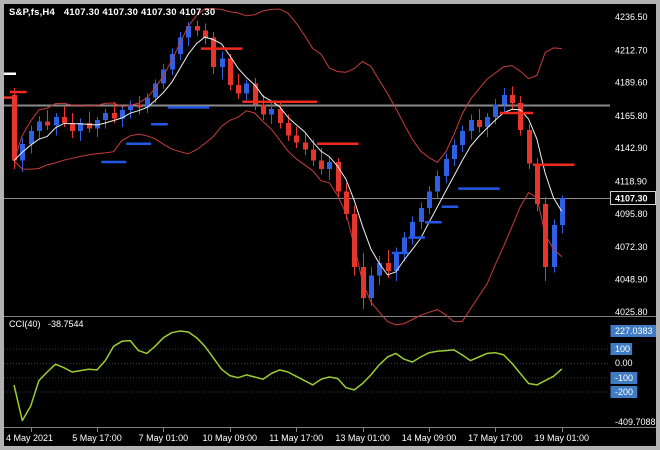 This screenshot has height=450, width=660. Describe the element at coordinates (631, 116) in the screenshot. I see `price-axis-label: 4165.80` at that location.